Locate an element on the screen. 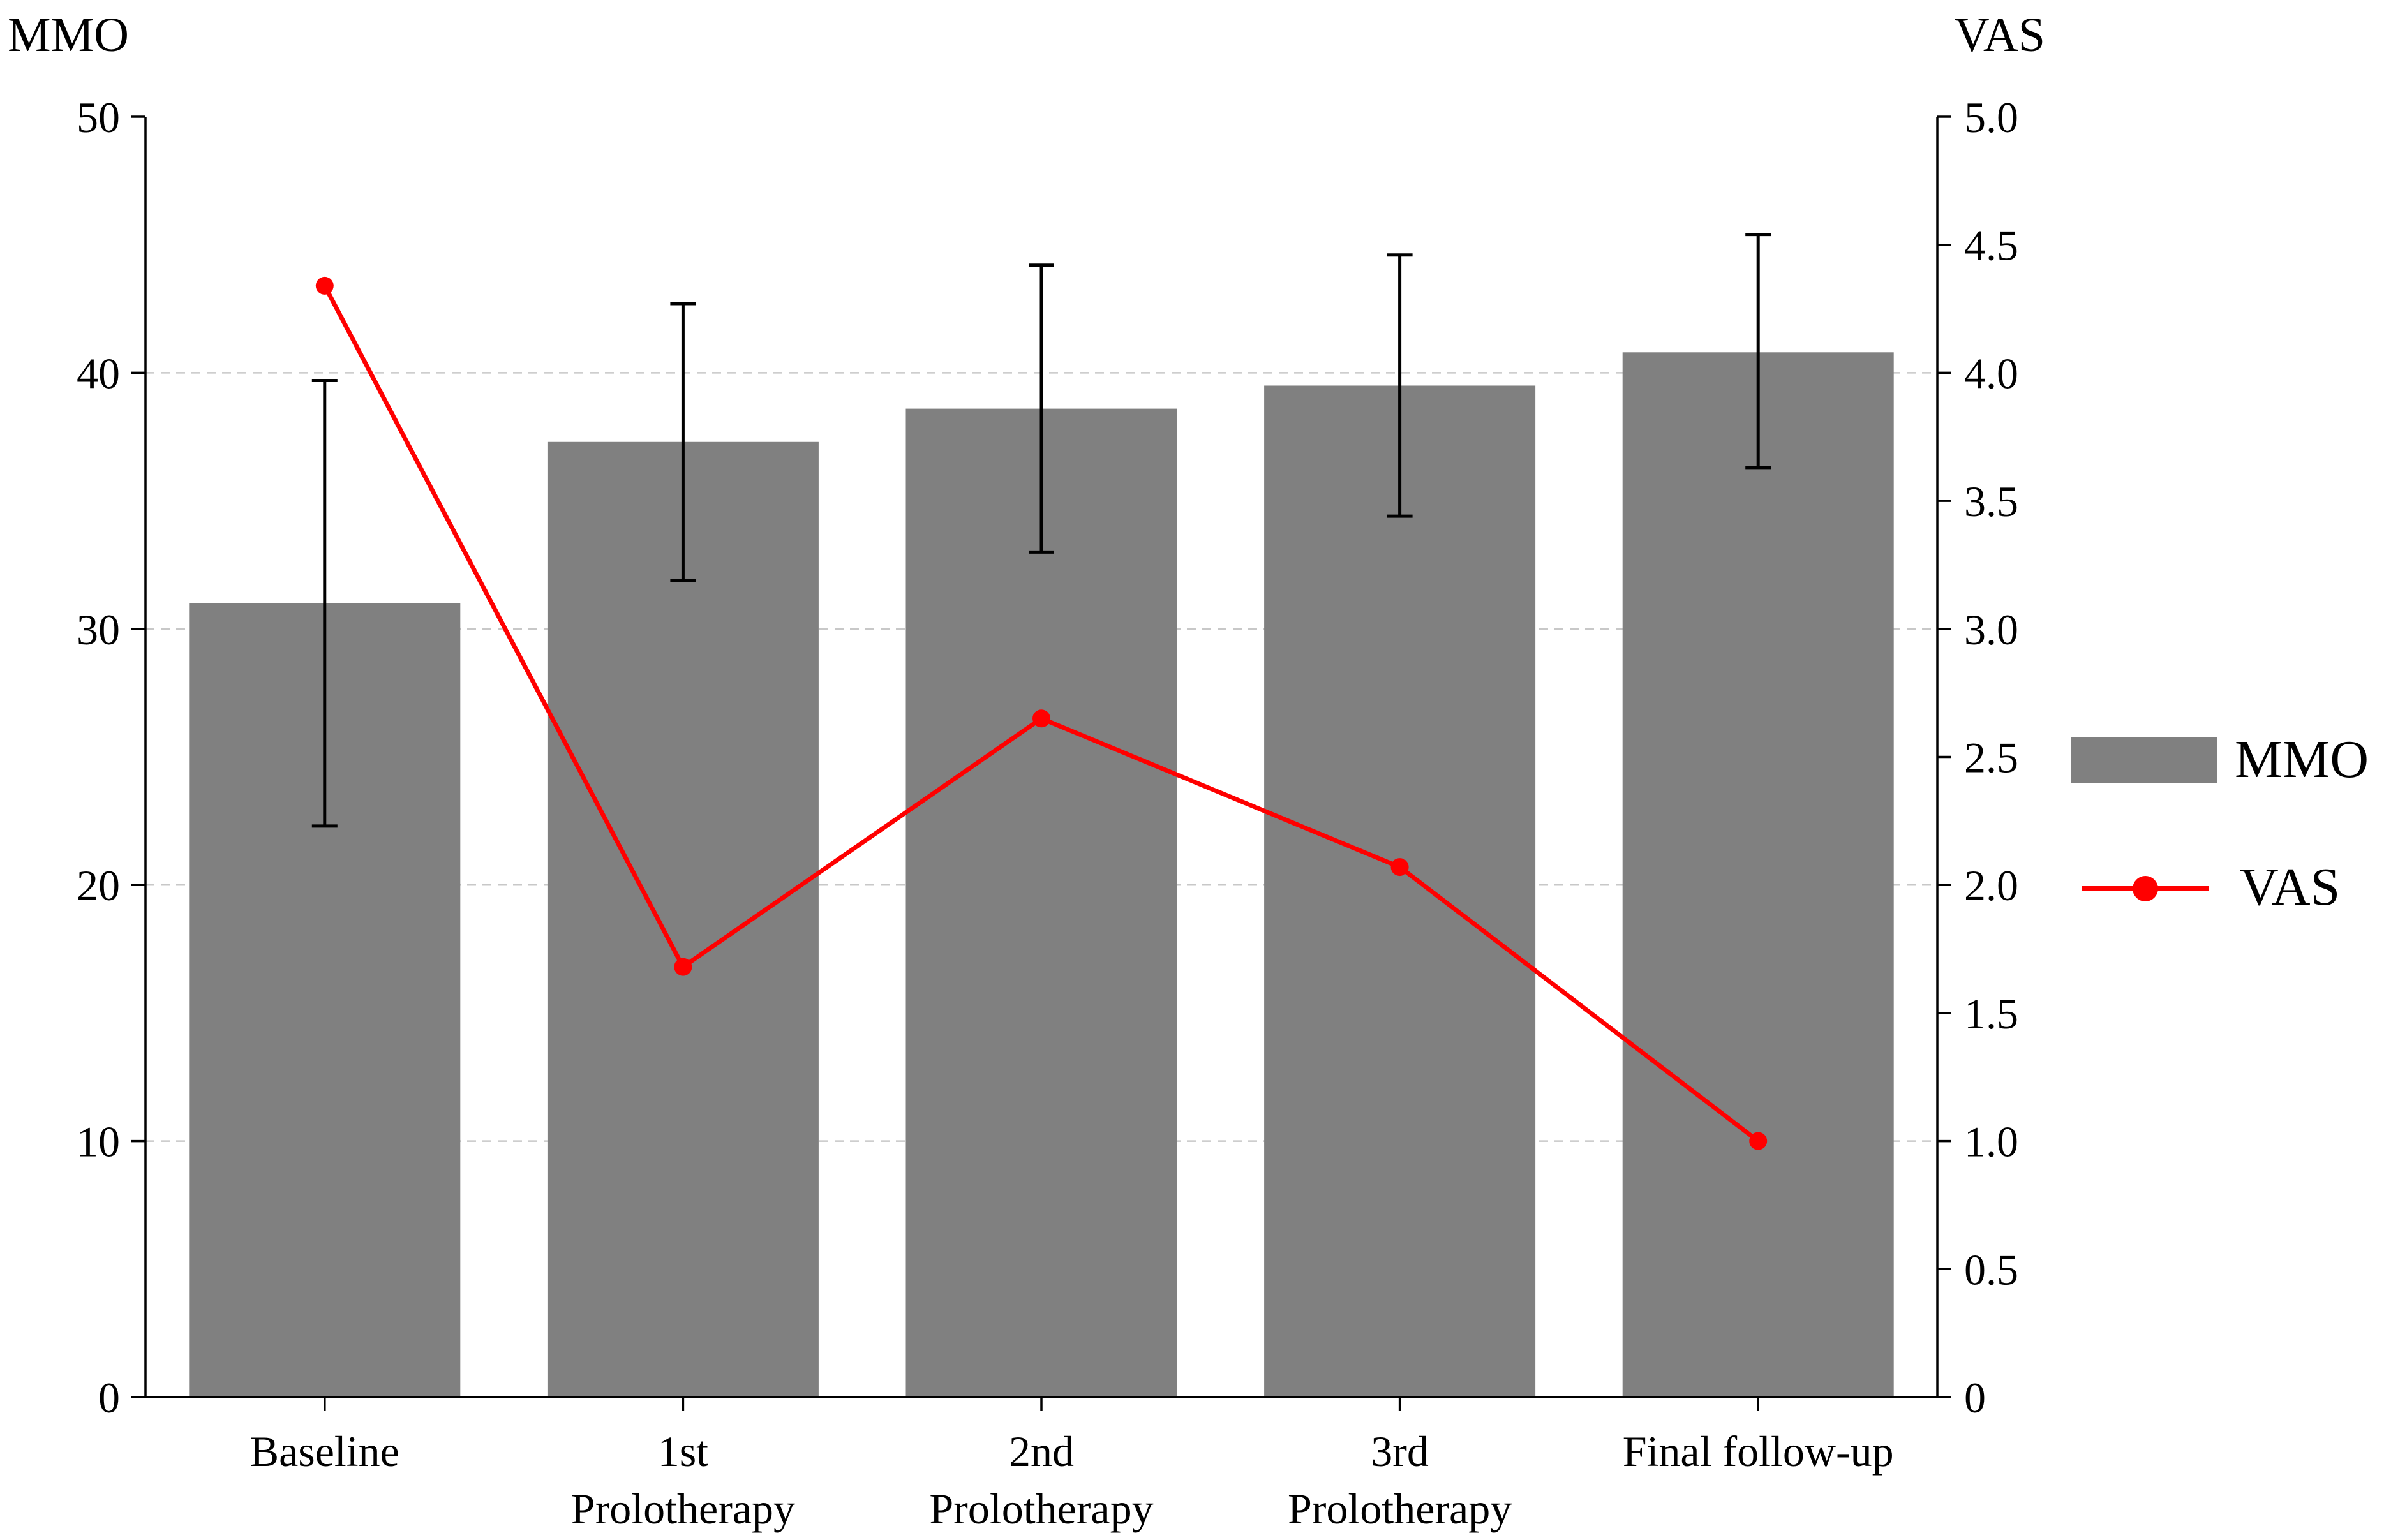 This screenshot has height=1540, width=2384. legend-label-mmo: MMO is located at coordinates (2302, 759).